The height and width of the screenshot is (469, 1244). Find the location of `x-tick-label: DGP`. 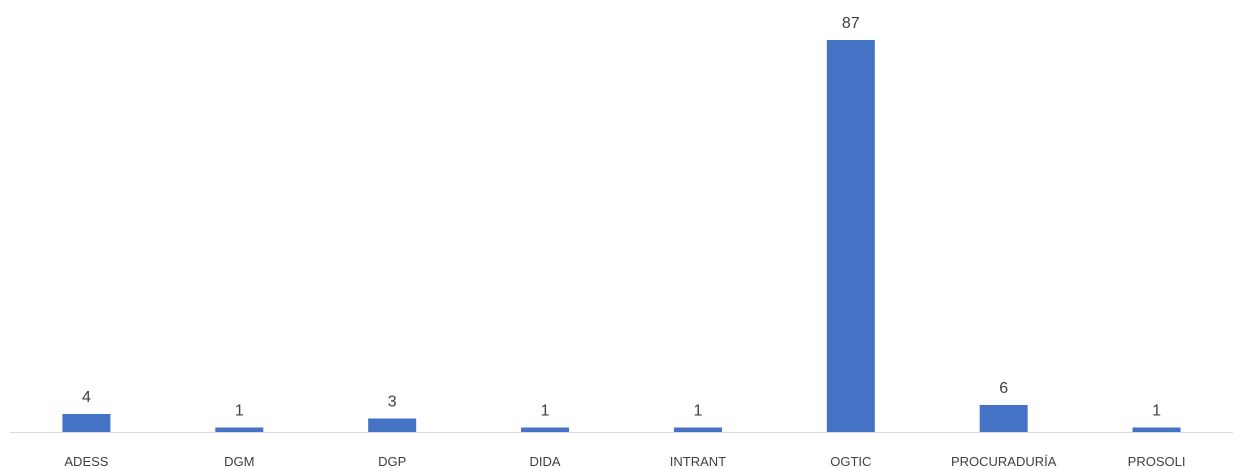

x-tick-label: DGP is located at coordinates (392, 461).